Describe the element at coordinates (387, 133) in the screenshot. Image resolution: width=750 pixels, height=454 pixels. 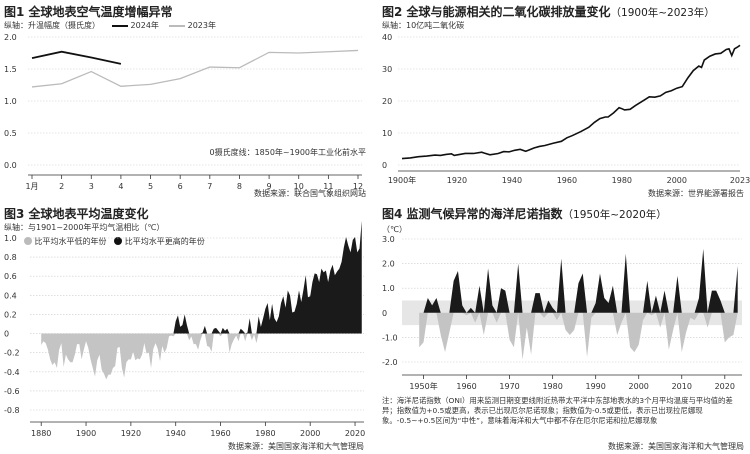
I see `fig2-ytick-label: 10` at that location.